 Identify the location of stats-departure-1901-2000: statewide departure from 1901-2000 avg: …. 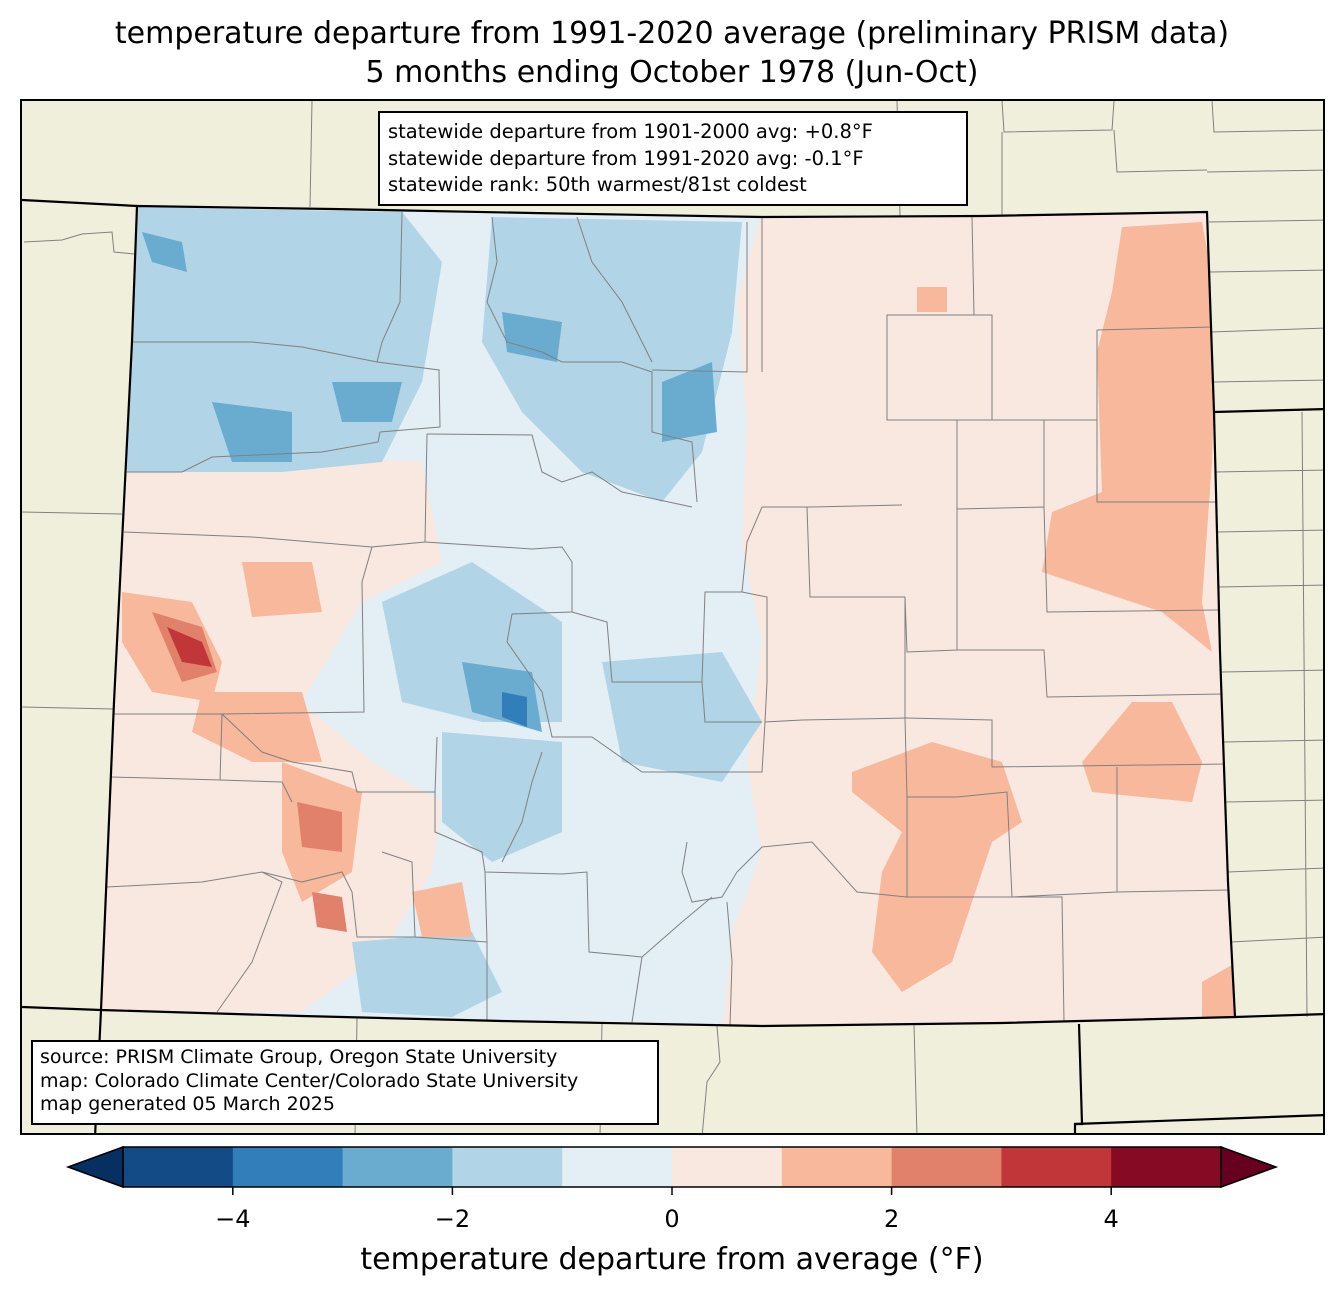
(630, 131).